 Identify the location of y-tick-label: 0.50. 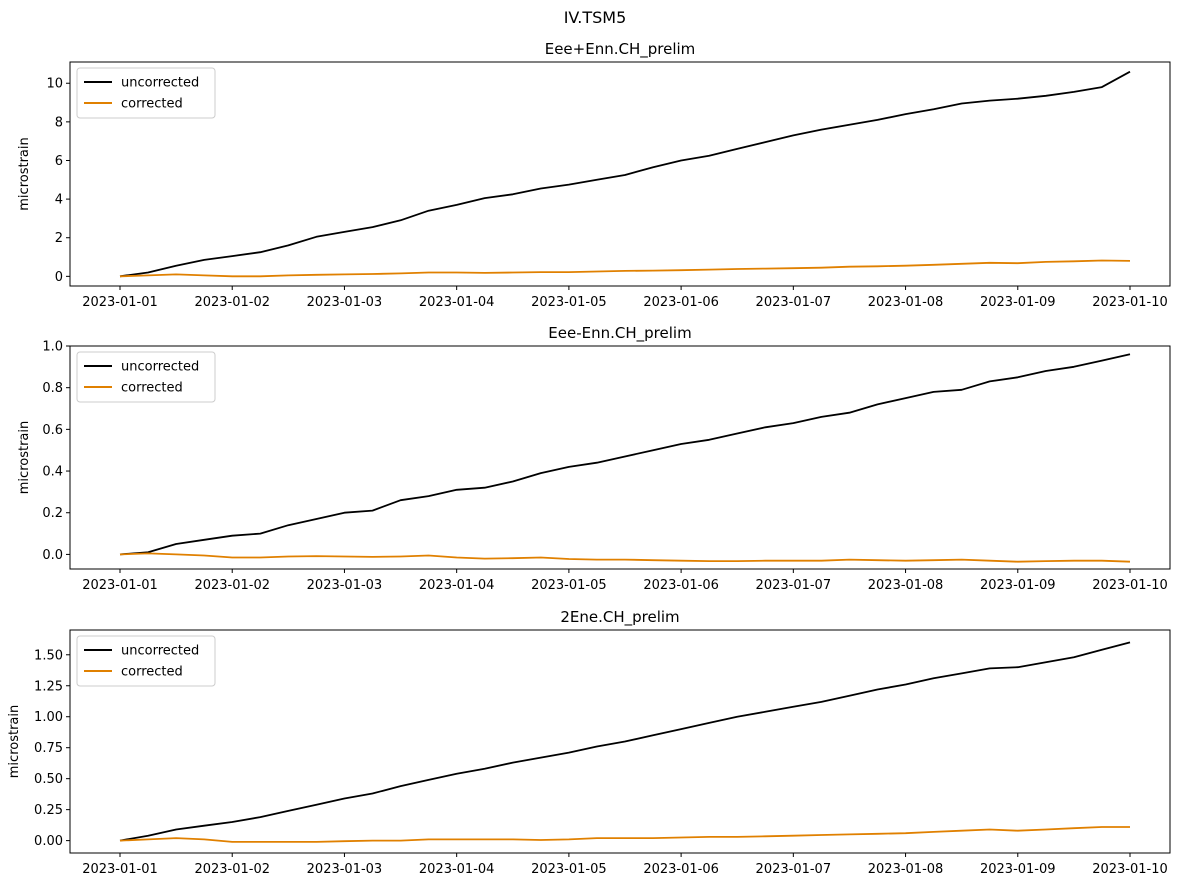
(48, 779).